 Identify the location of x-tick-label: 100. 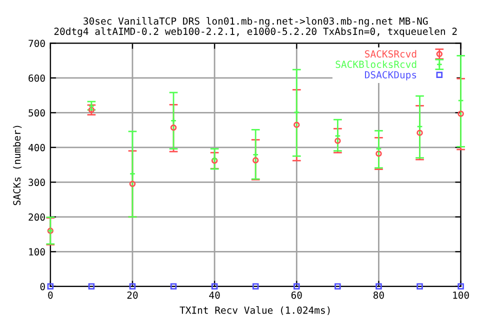
(461, 295).